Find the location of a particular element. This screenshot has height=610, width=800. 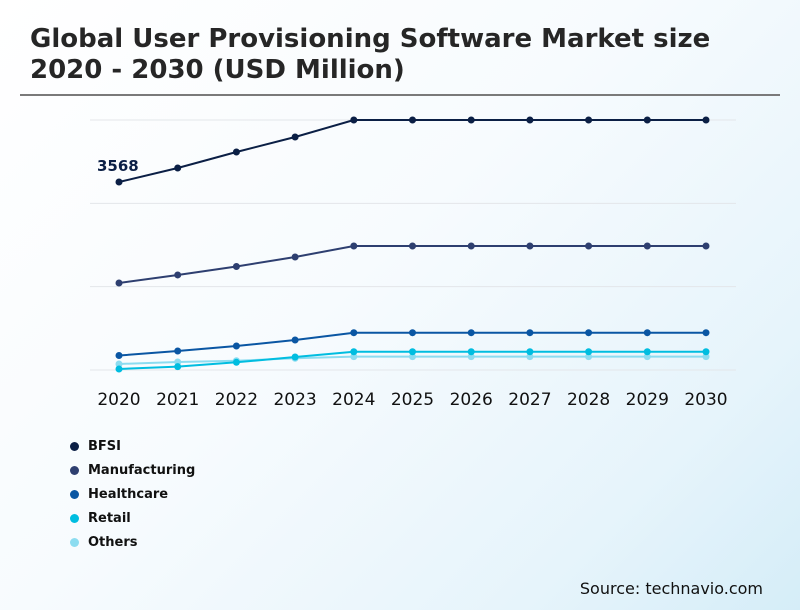

x-tick-label: 2026 is located at coordinates (471, 400).